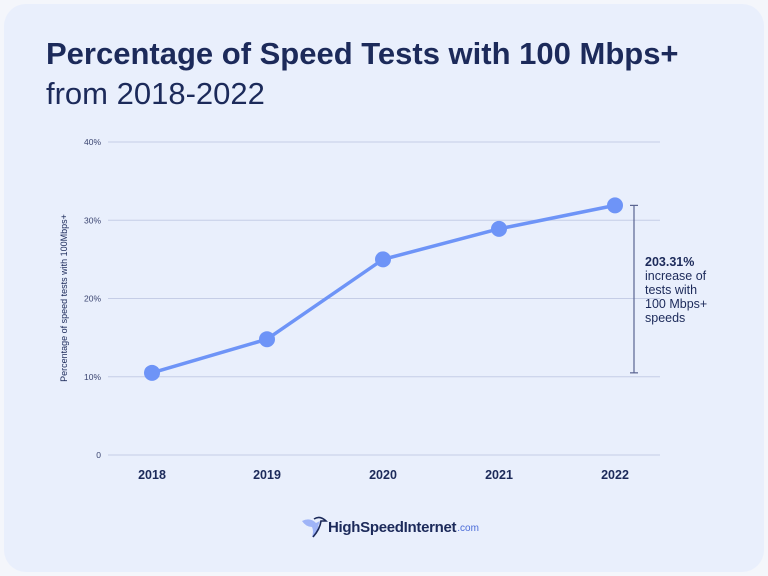 This screenshot has height=576, width=768. I want to click on x-tick-label: 2020, so click(383, 475).